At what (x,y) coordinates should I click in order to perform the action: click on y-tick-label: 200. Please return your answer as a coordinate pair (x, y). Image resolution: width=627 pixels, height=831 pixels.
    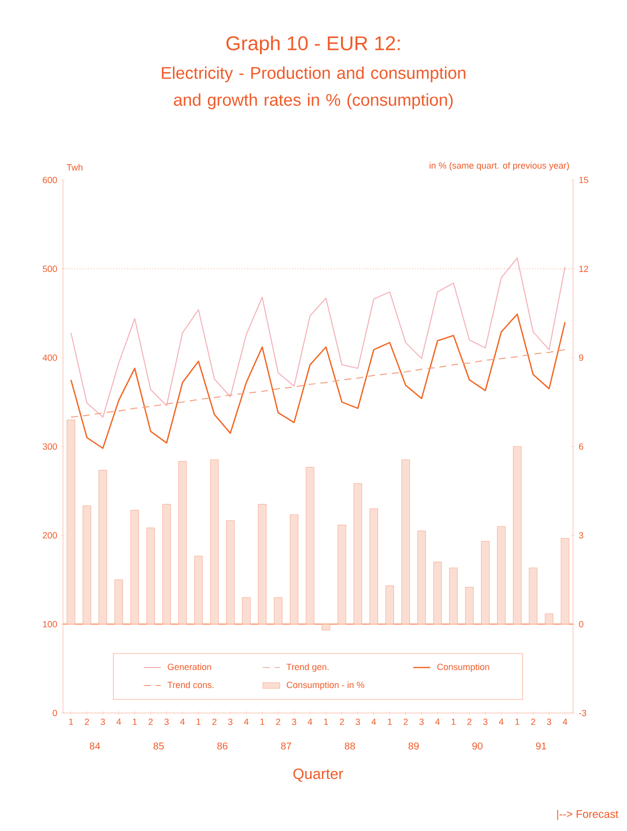
    Looking at the image, I should click on (50, 535).